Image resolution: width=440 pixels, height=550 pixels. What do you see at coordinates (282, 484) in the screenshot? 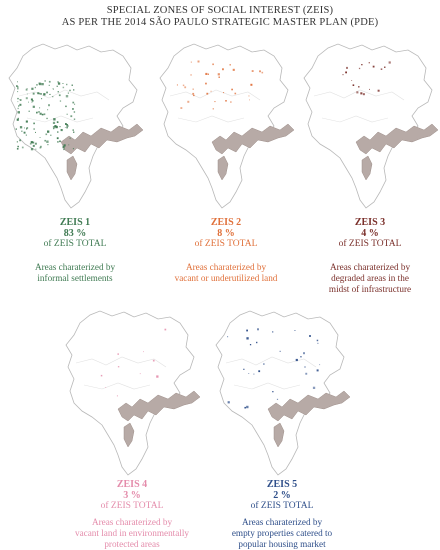
I see `zeis-name: ZEIS 5` at bounding box center [282, 484].